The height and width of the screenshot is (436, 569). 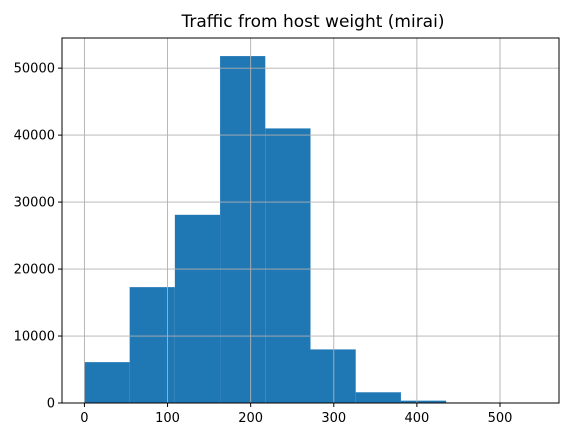 What do you see at coordinates (313, 22) in the screenshot?
I see `chart-title: Traffic from host weight (mirai)` at bounding box center [313, 22].